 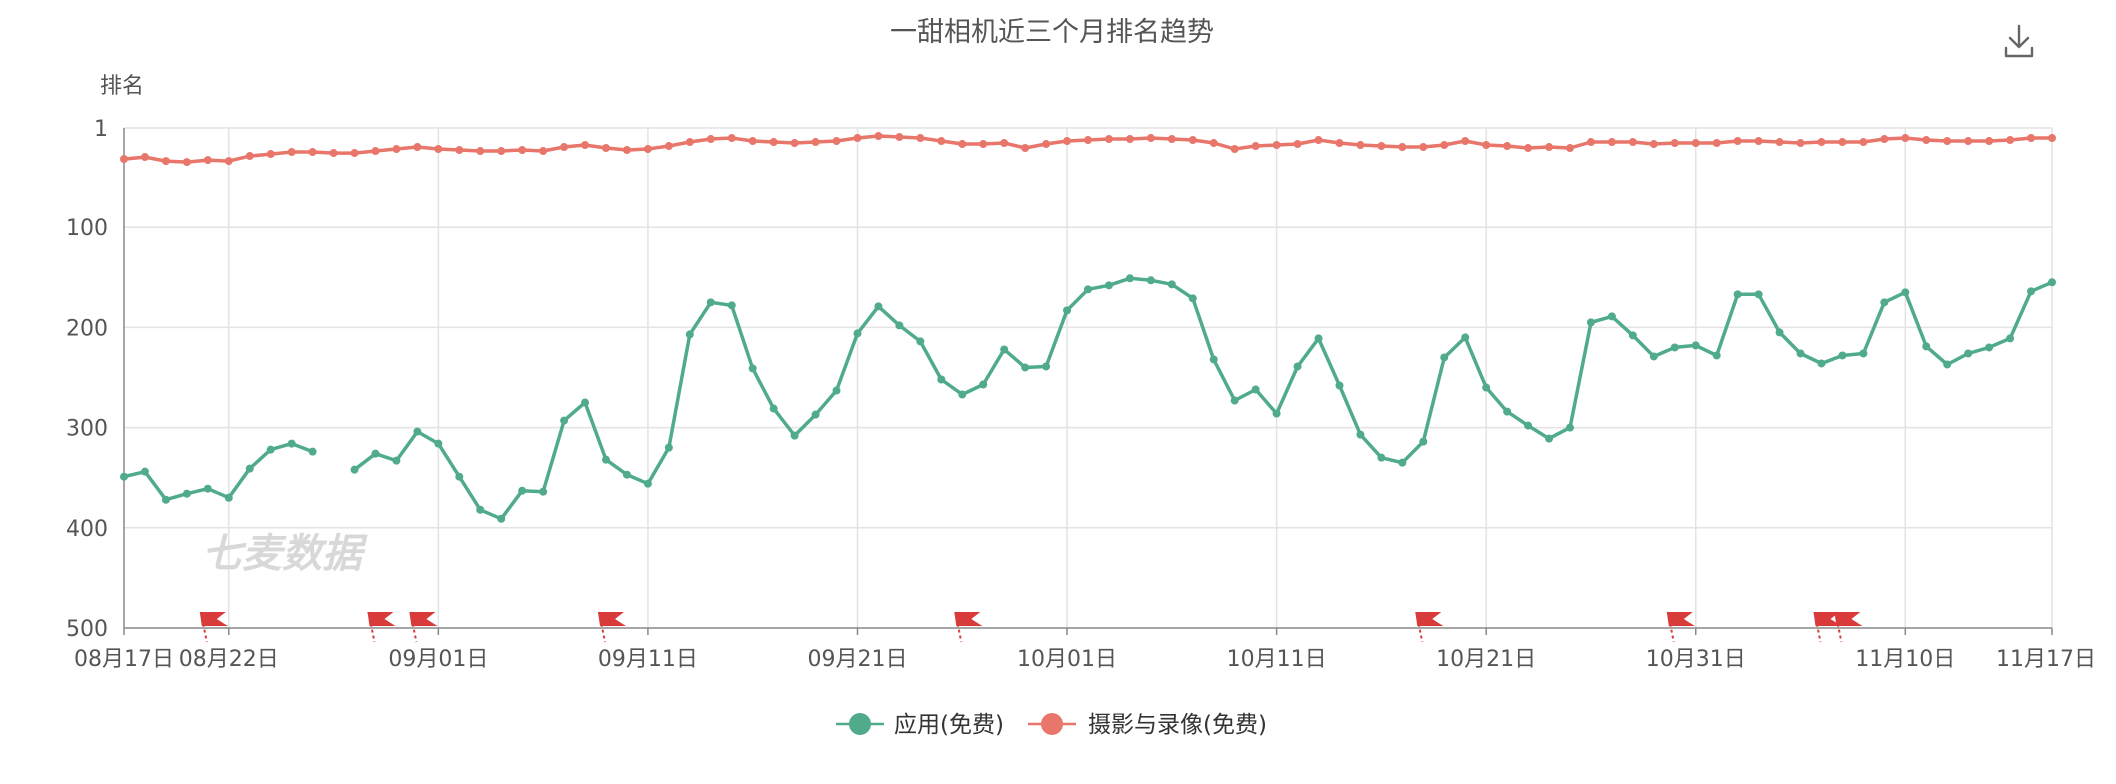 What do you see at coordinates (1696, 659) in the screenshot?
I see `x-tick-label: 10月31日` at bounding box center [1696, 659].